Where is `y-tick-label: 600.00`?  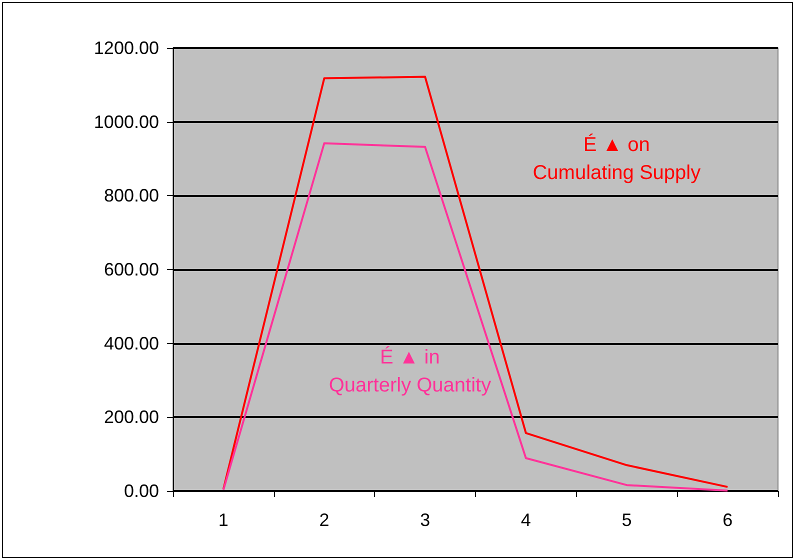
y-tick-label: 600.00 is located at coordinates (131, 270).